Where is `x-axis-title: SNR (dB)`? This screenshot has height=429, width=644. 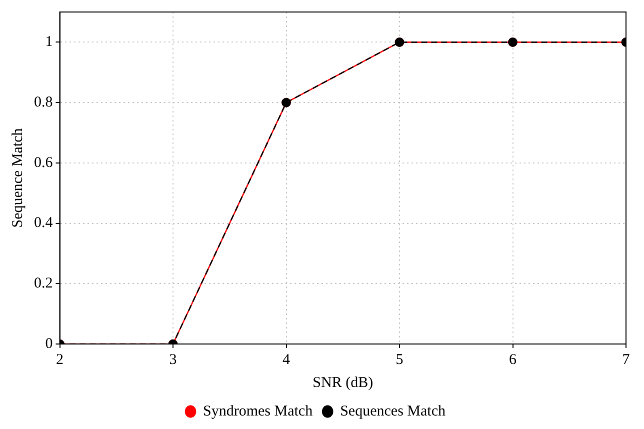 x-axis-title: SNR (dB) is located at coordinates (343, 382).